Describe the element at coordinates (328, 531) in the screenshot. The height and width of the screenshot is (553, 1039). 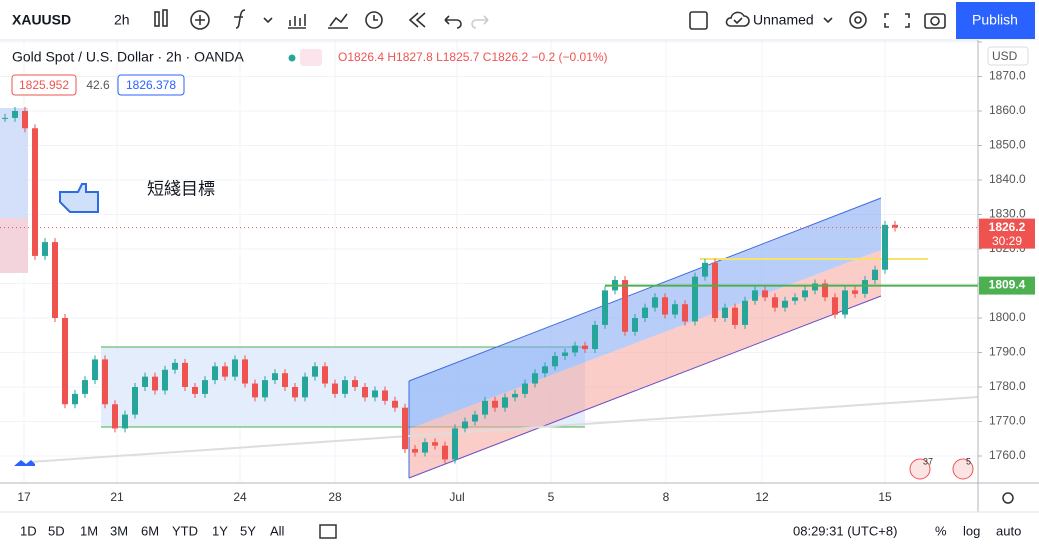
I see `date-range-icon` at that location.